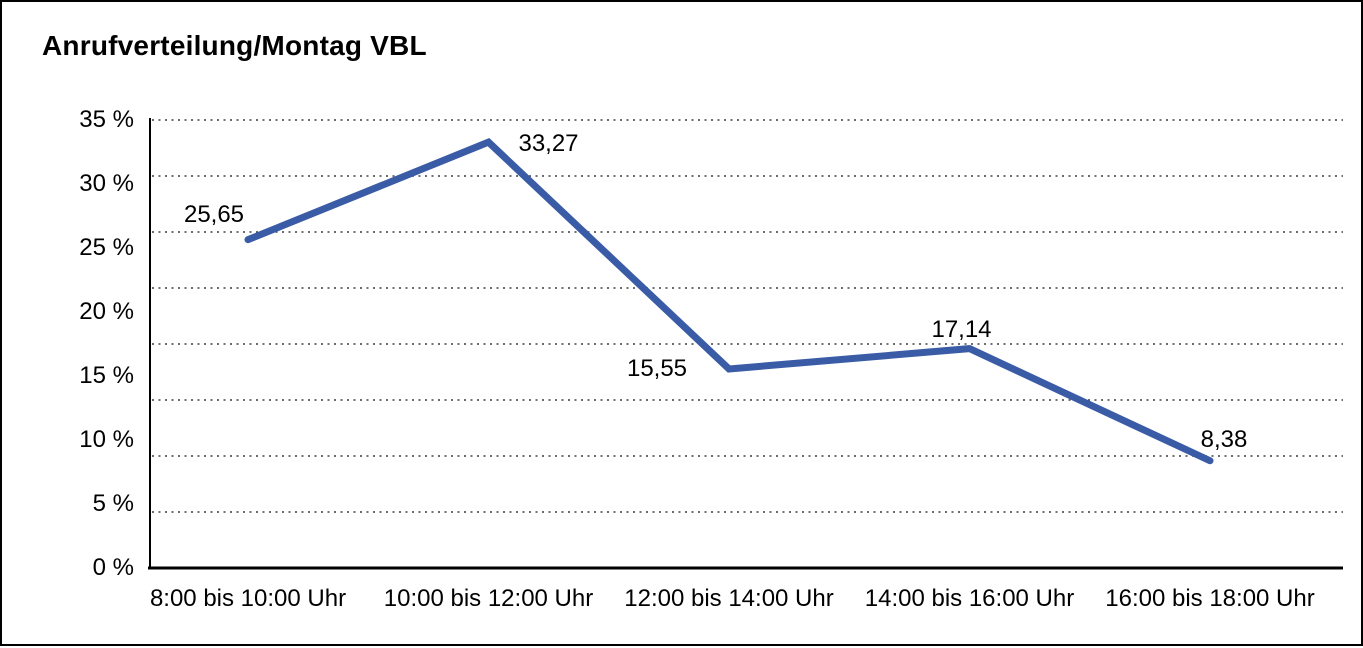 The height and width of the screenshot is (648, 1363). Describe the element at coordinates (1224, 439) in the screenshot. I see `data-value-label: 8,38` at that location.